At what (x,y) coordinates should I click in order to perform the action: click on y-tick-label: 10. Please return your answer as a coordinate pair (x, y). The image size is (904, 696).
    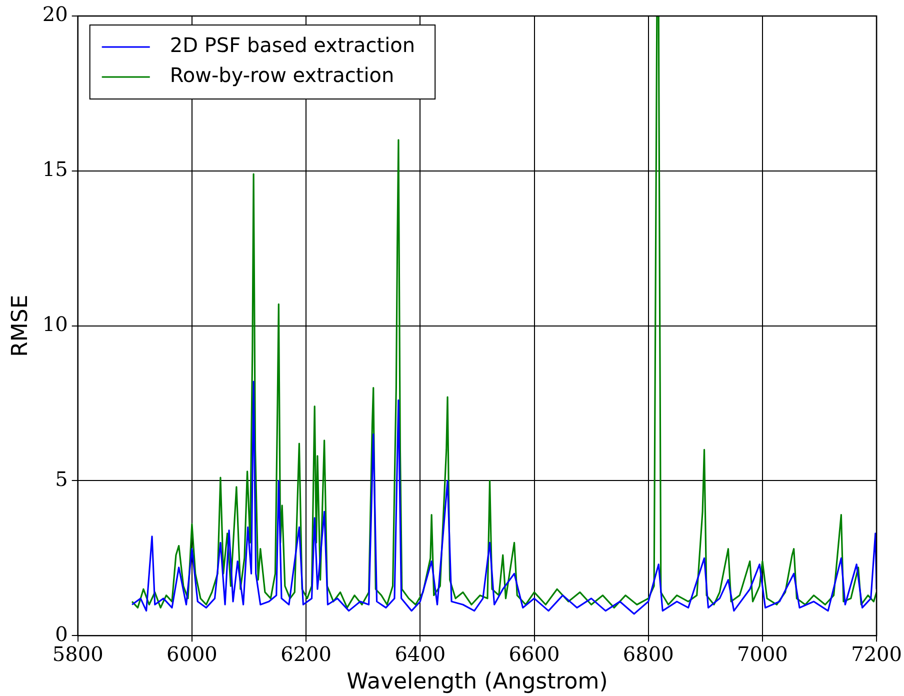
    Looking at the image, I should click on (55, 324).